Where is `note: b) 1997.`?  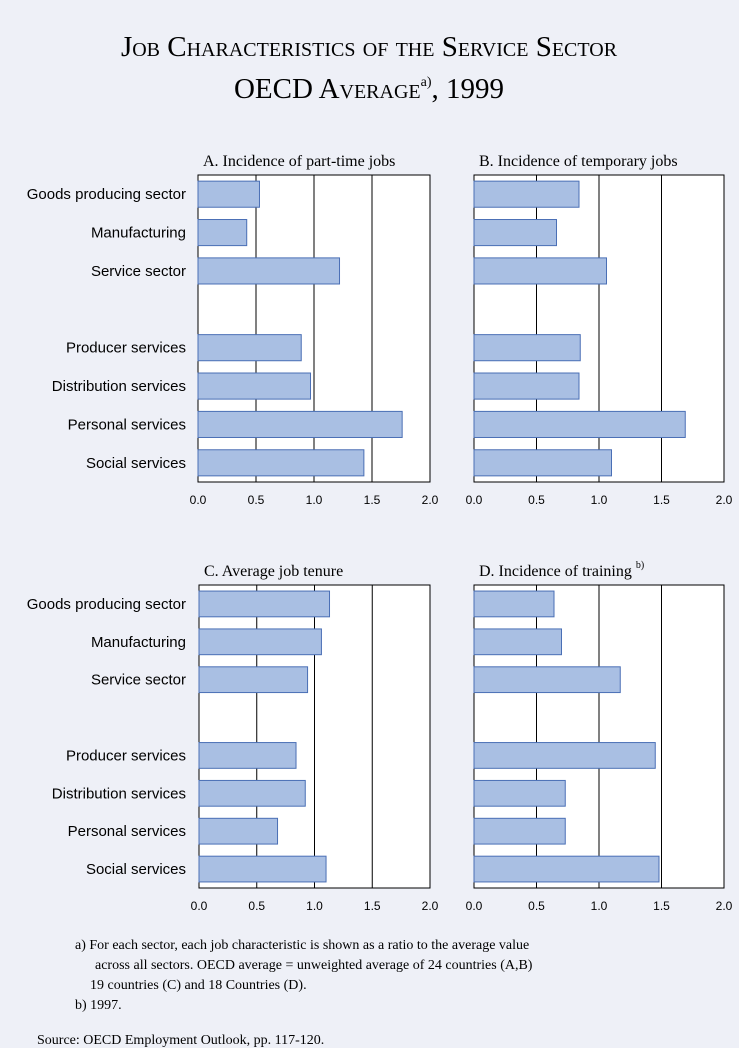 note: b) 1997. is located at coordinates (98, 1005).